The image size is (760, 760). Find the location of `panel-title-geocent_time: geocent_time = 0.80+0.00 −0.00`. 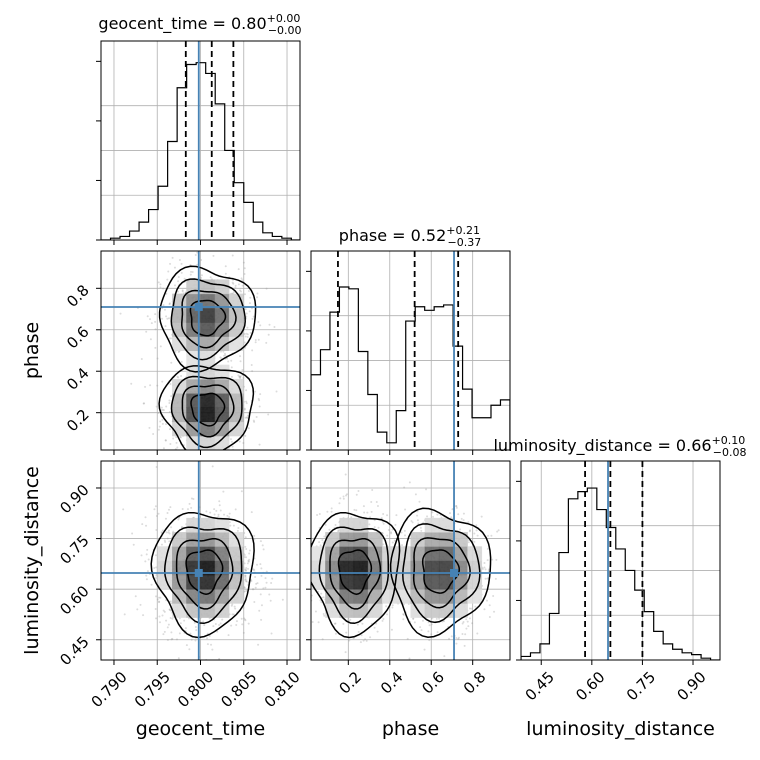

panel-title-geocent_time: geocent_time = 0.80+0.00 −0.00 is located at coordinates (199, 24).